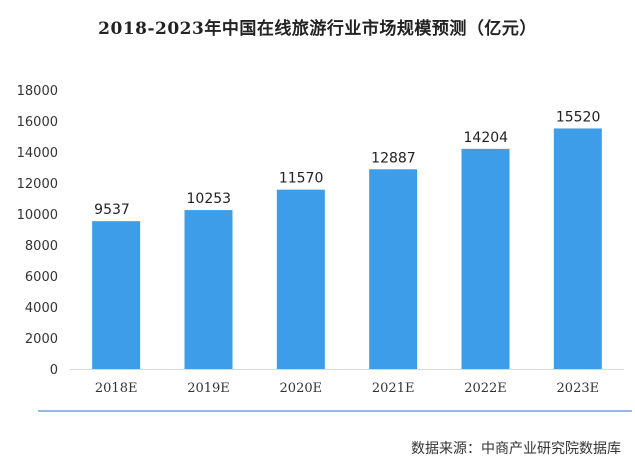 The height and width of the screenshot is (473, 635). Describe the element at coordinates (41, 277) in the screenshot. I see `y-tick-label: 6000` at that location.